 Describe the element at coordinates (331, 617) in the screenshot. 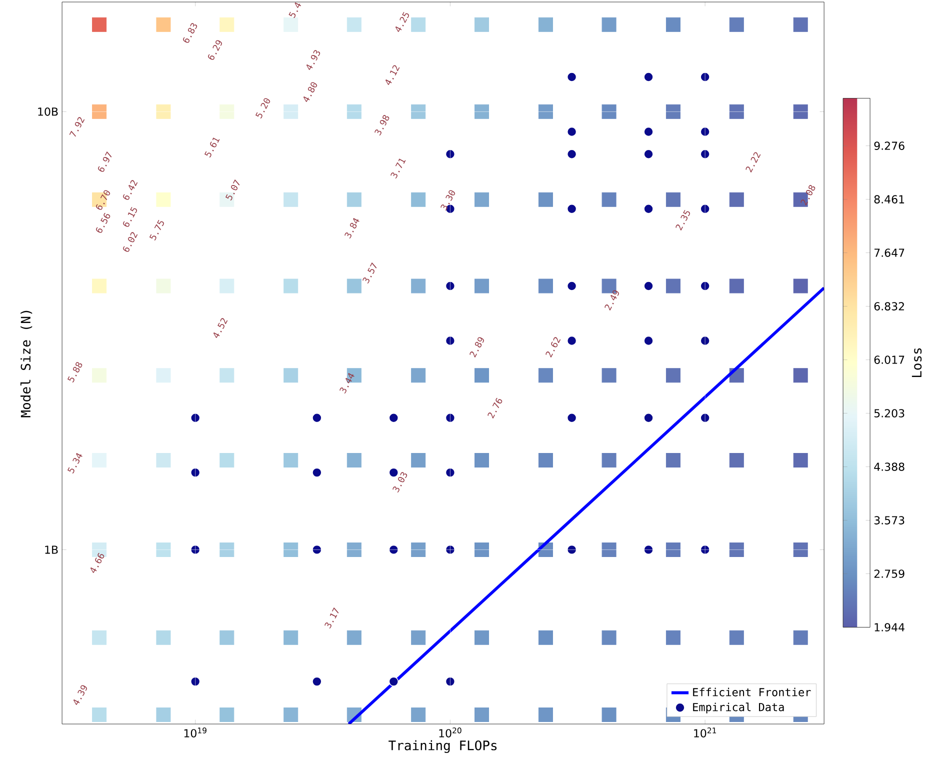

I see `annotation: 3.17` at that location.